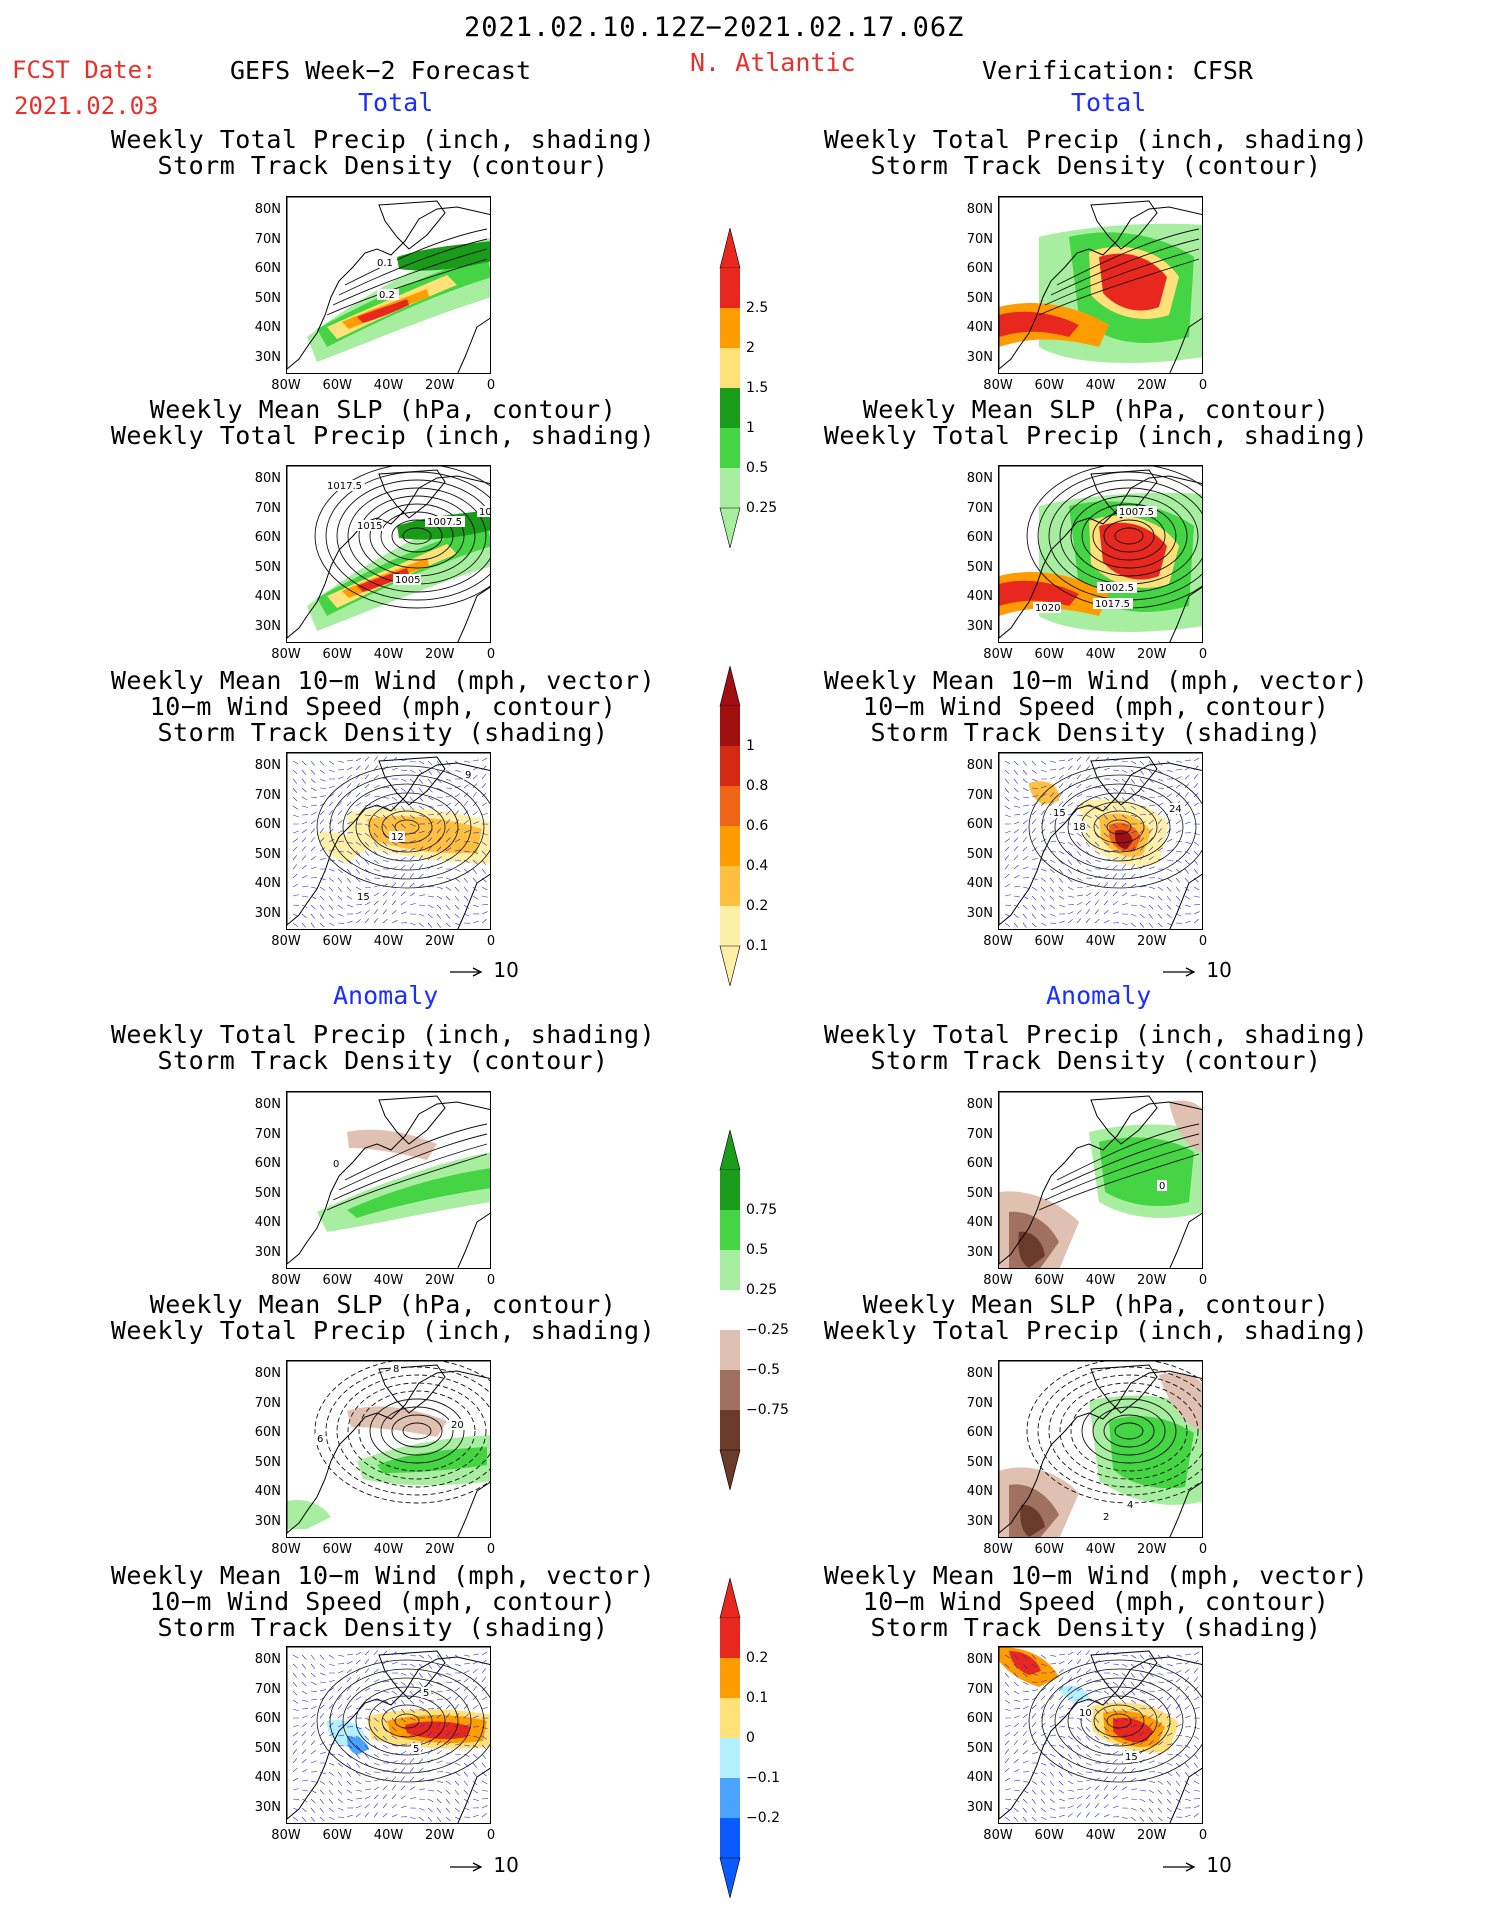  I want to click on gefs-title: GEFS Week−2 Forecast, so click(381, 70).